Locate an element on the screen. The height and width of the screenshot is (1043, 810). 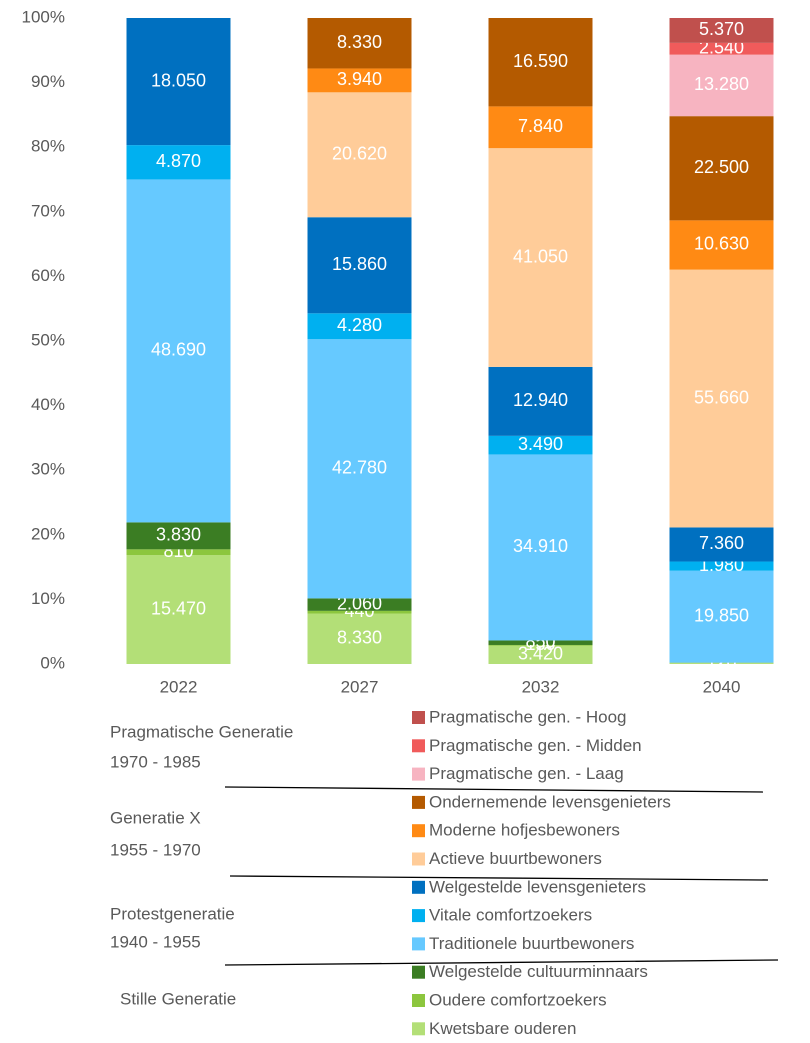
data-label: 42.780 is located at coordinates (359, 468).